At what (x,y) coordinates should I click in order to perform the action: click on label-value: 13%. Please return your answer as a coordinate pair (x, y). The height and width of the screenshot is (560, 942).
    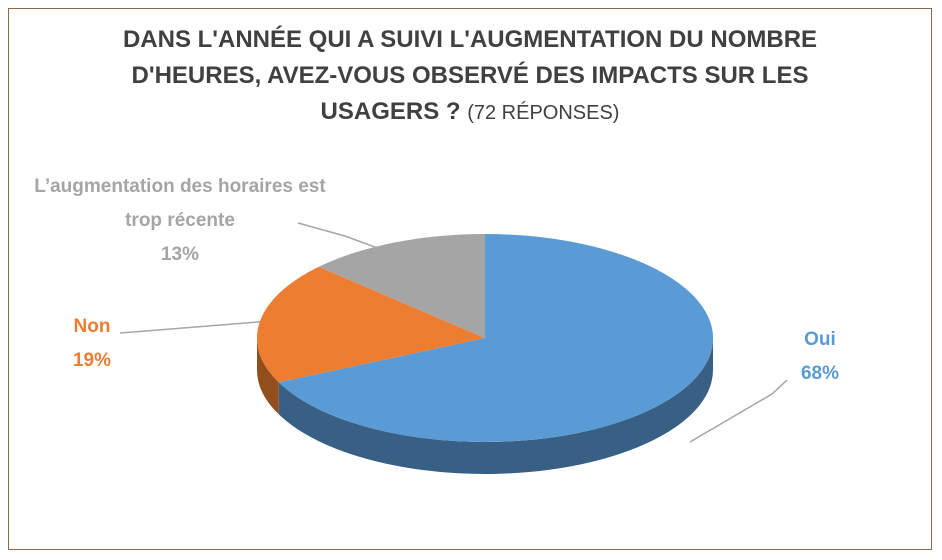
    Looking at the image, I should click on (180, 254).